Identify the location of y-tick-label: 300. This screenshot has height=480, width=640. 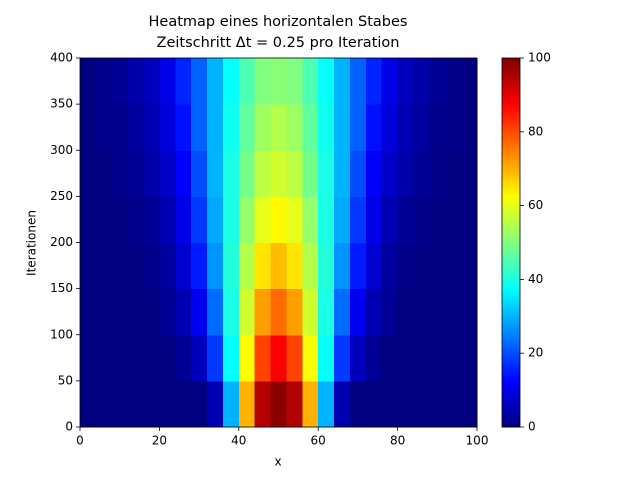
(61, 150).